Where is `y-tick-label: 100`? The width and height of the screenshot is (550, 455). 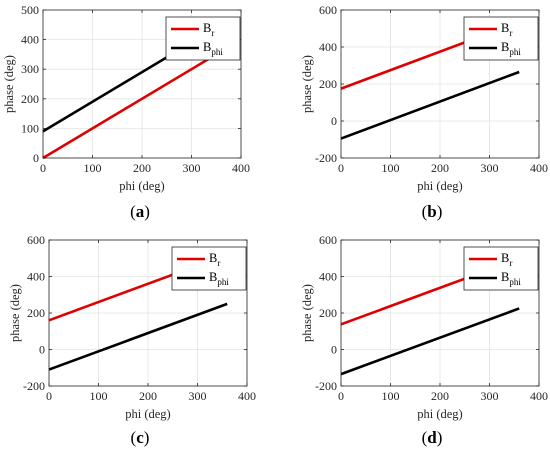 y-tick-label: 100 is located at coordinates (30, 128).